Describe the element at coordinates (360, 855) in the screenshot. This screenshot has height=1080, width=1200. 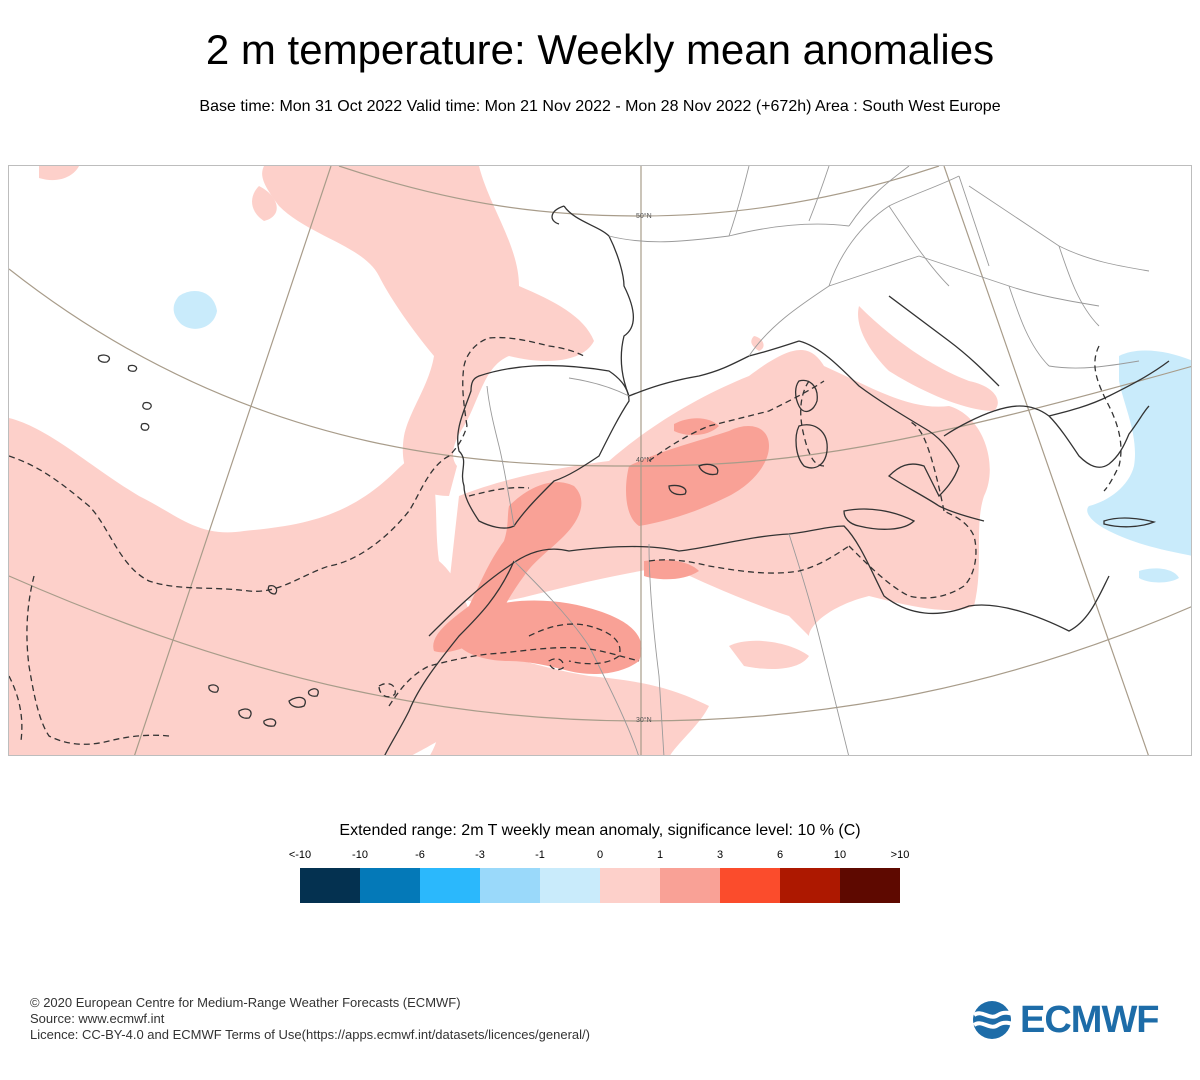
I see `legend-tick-label: -10` at that location.